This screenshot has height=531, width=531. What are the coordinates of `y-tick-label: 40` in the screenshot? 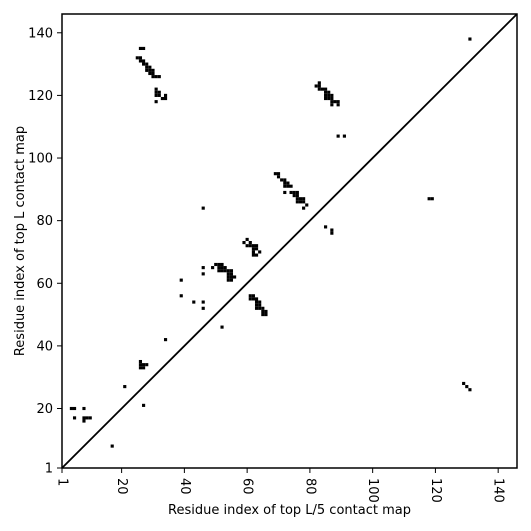 It's located at (44, 346).